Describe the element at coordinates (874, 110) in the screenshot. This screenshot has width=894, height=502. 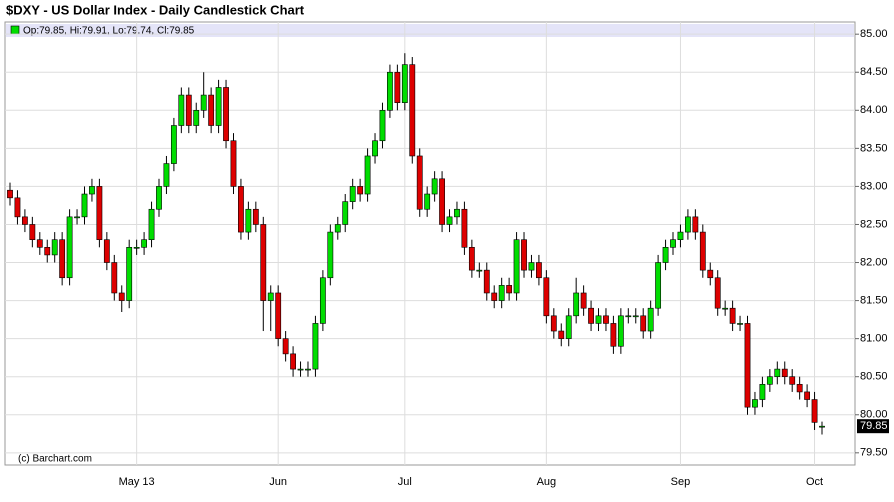
I see `y-tick-label: 84.00` at that location.